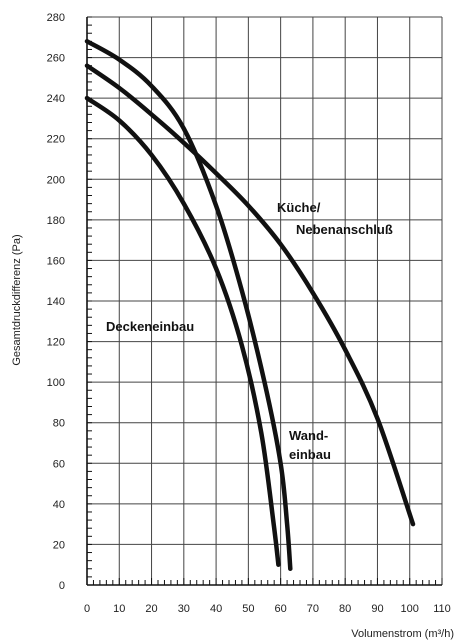  I want to click on x-axis-title: Volumenstrom (m³/h), so click(402, 634).